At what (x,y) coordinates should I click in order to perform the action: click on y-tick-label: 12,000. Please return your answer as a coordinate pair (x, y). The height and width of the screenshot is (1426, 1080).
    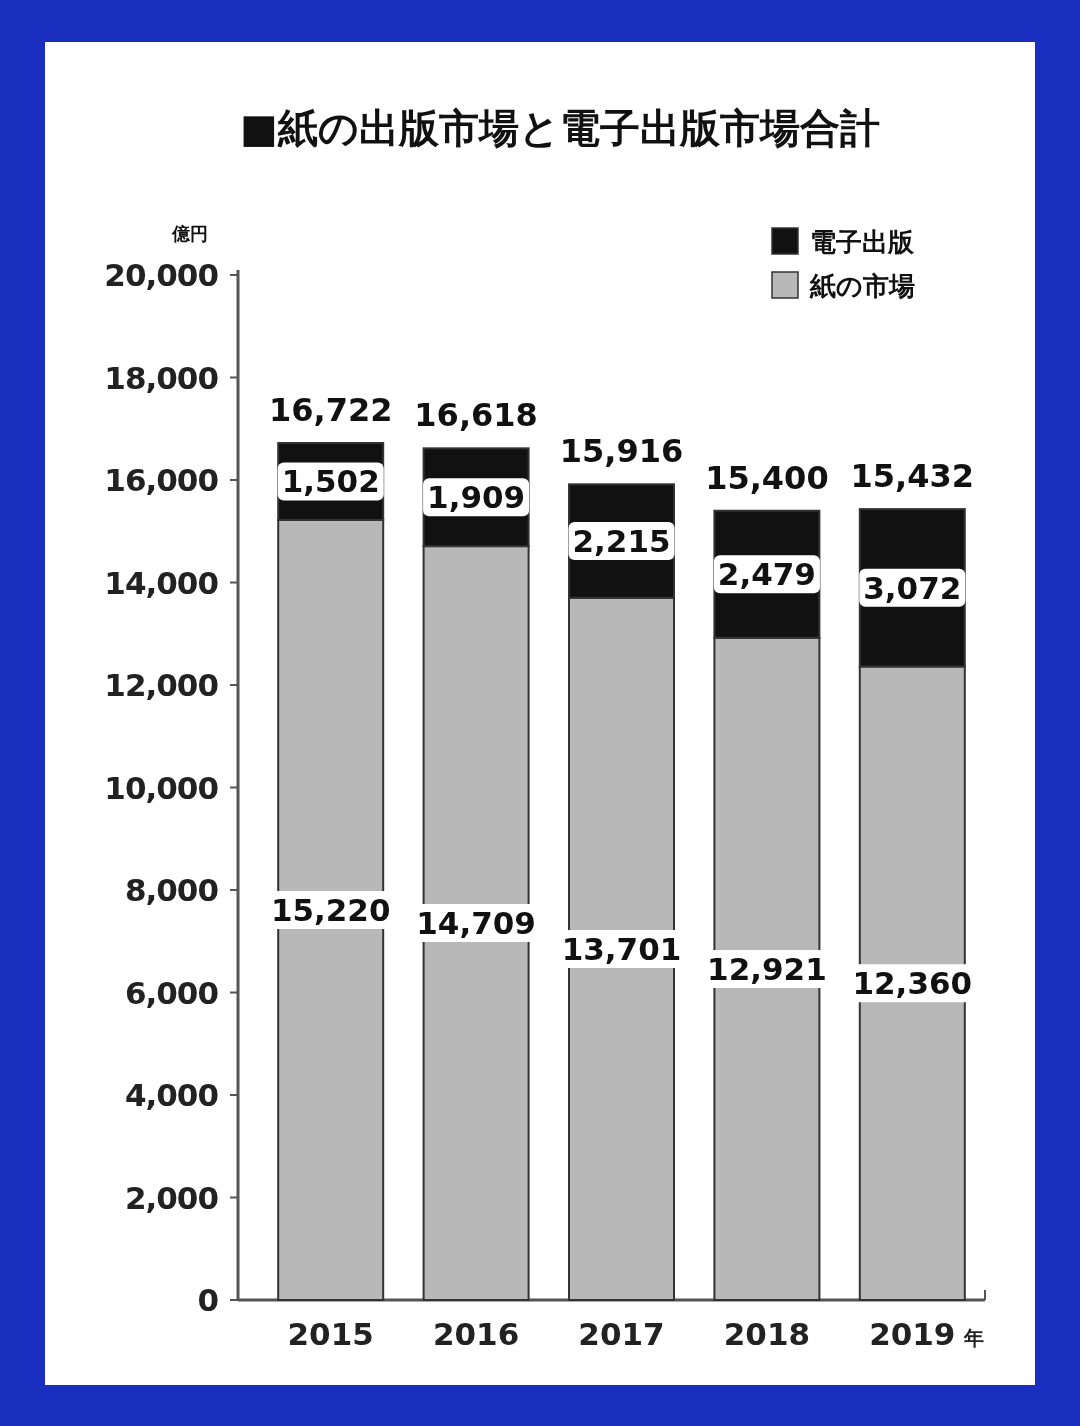
    Looking at the image, I should click on (161, 685).